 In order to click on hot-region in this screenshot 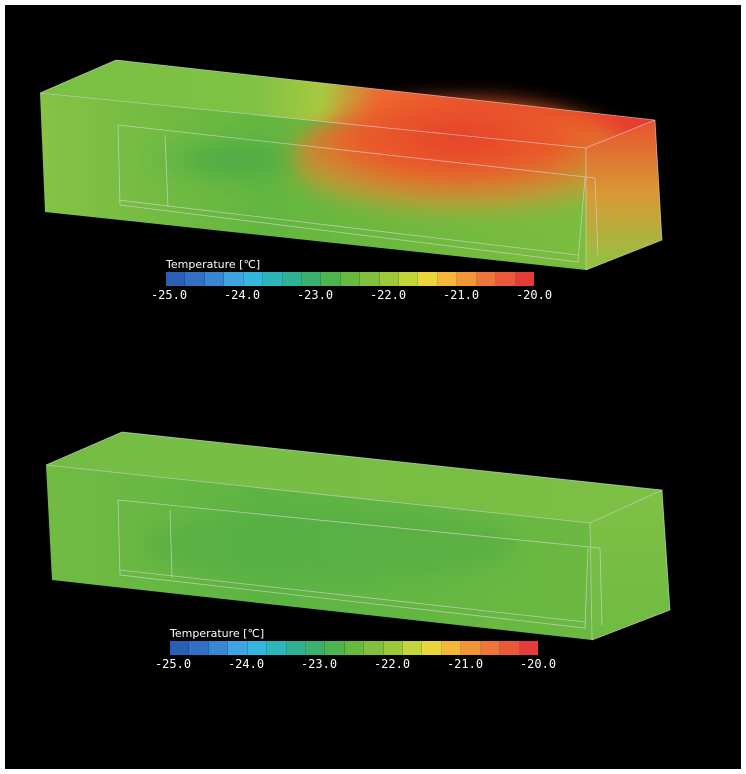, I will do `click(460, 160)`.